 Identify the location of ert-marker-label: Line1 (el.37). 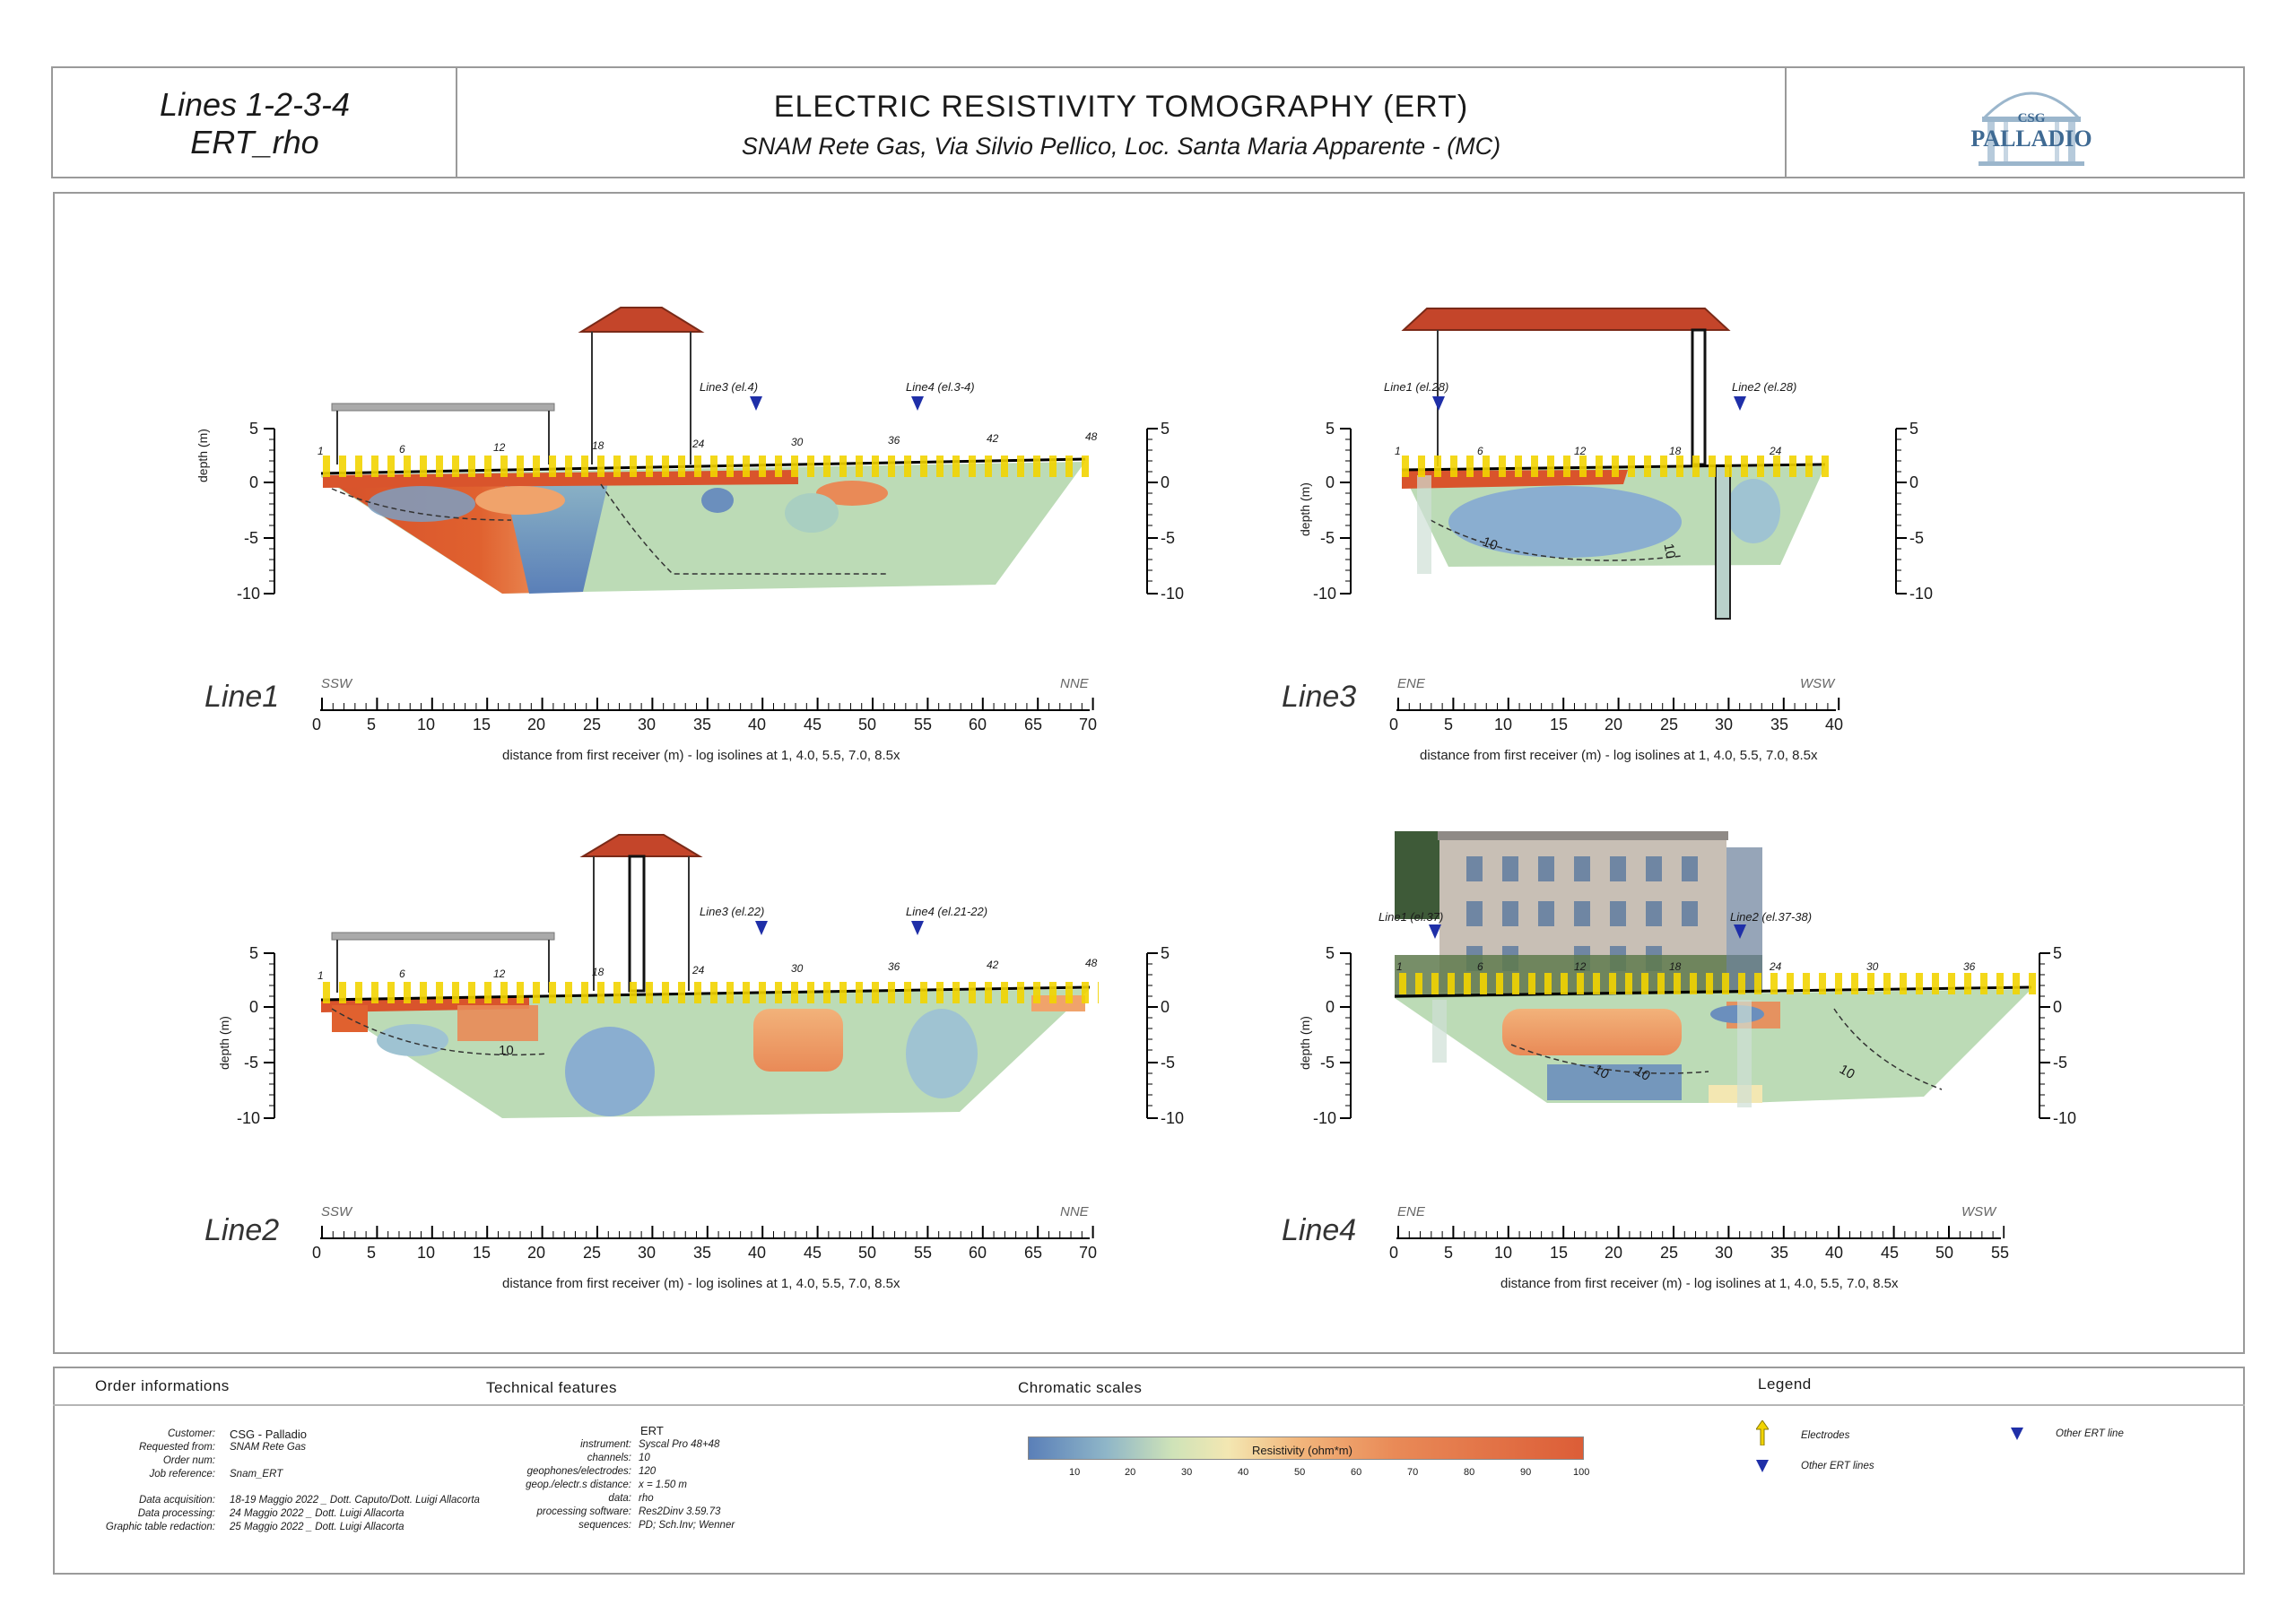
(1411, 917).